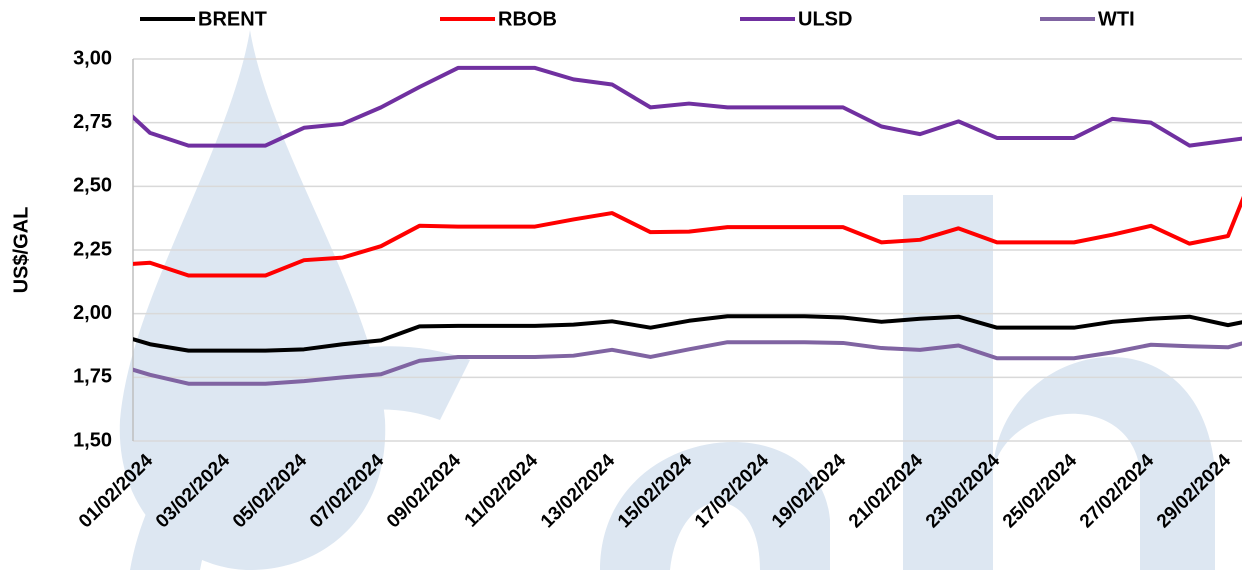 The height and width of the screenshot is (570, 1242). What do you see at coordinates (578, 491) in the screenshot?
I see `x-tick-label: 13/02/2024` at bounding box center [578, 491].